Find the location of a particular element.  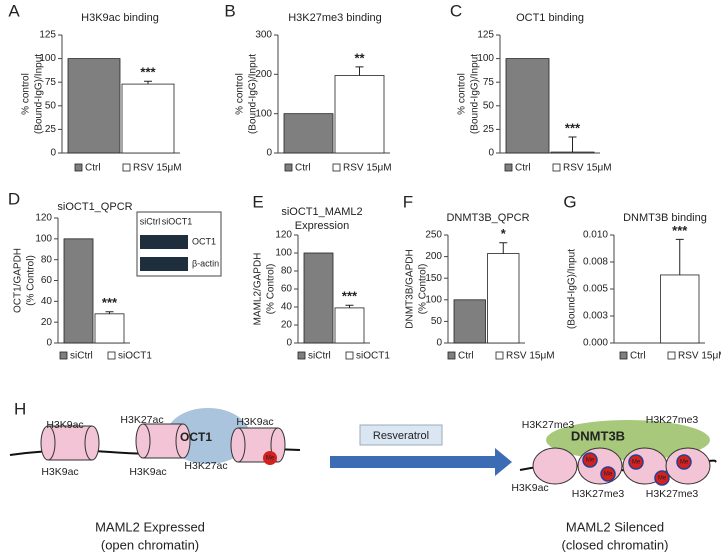

nucleosomes is located at coordinates (163, 443).